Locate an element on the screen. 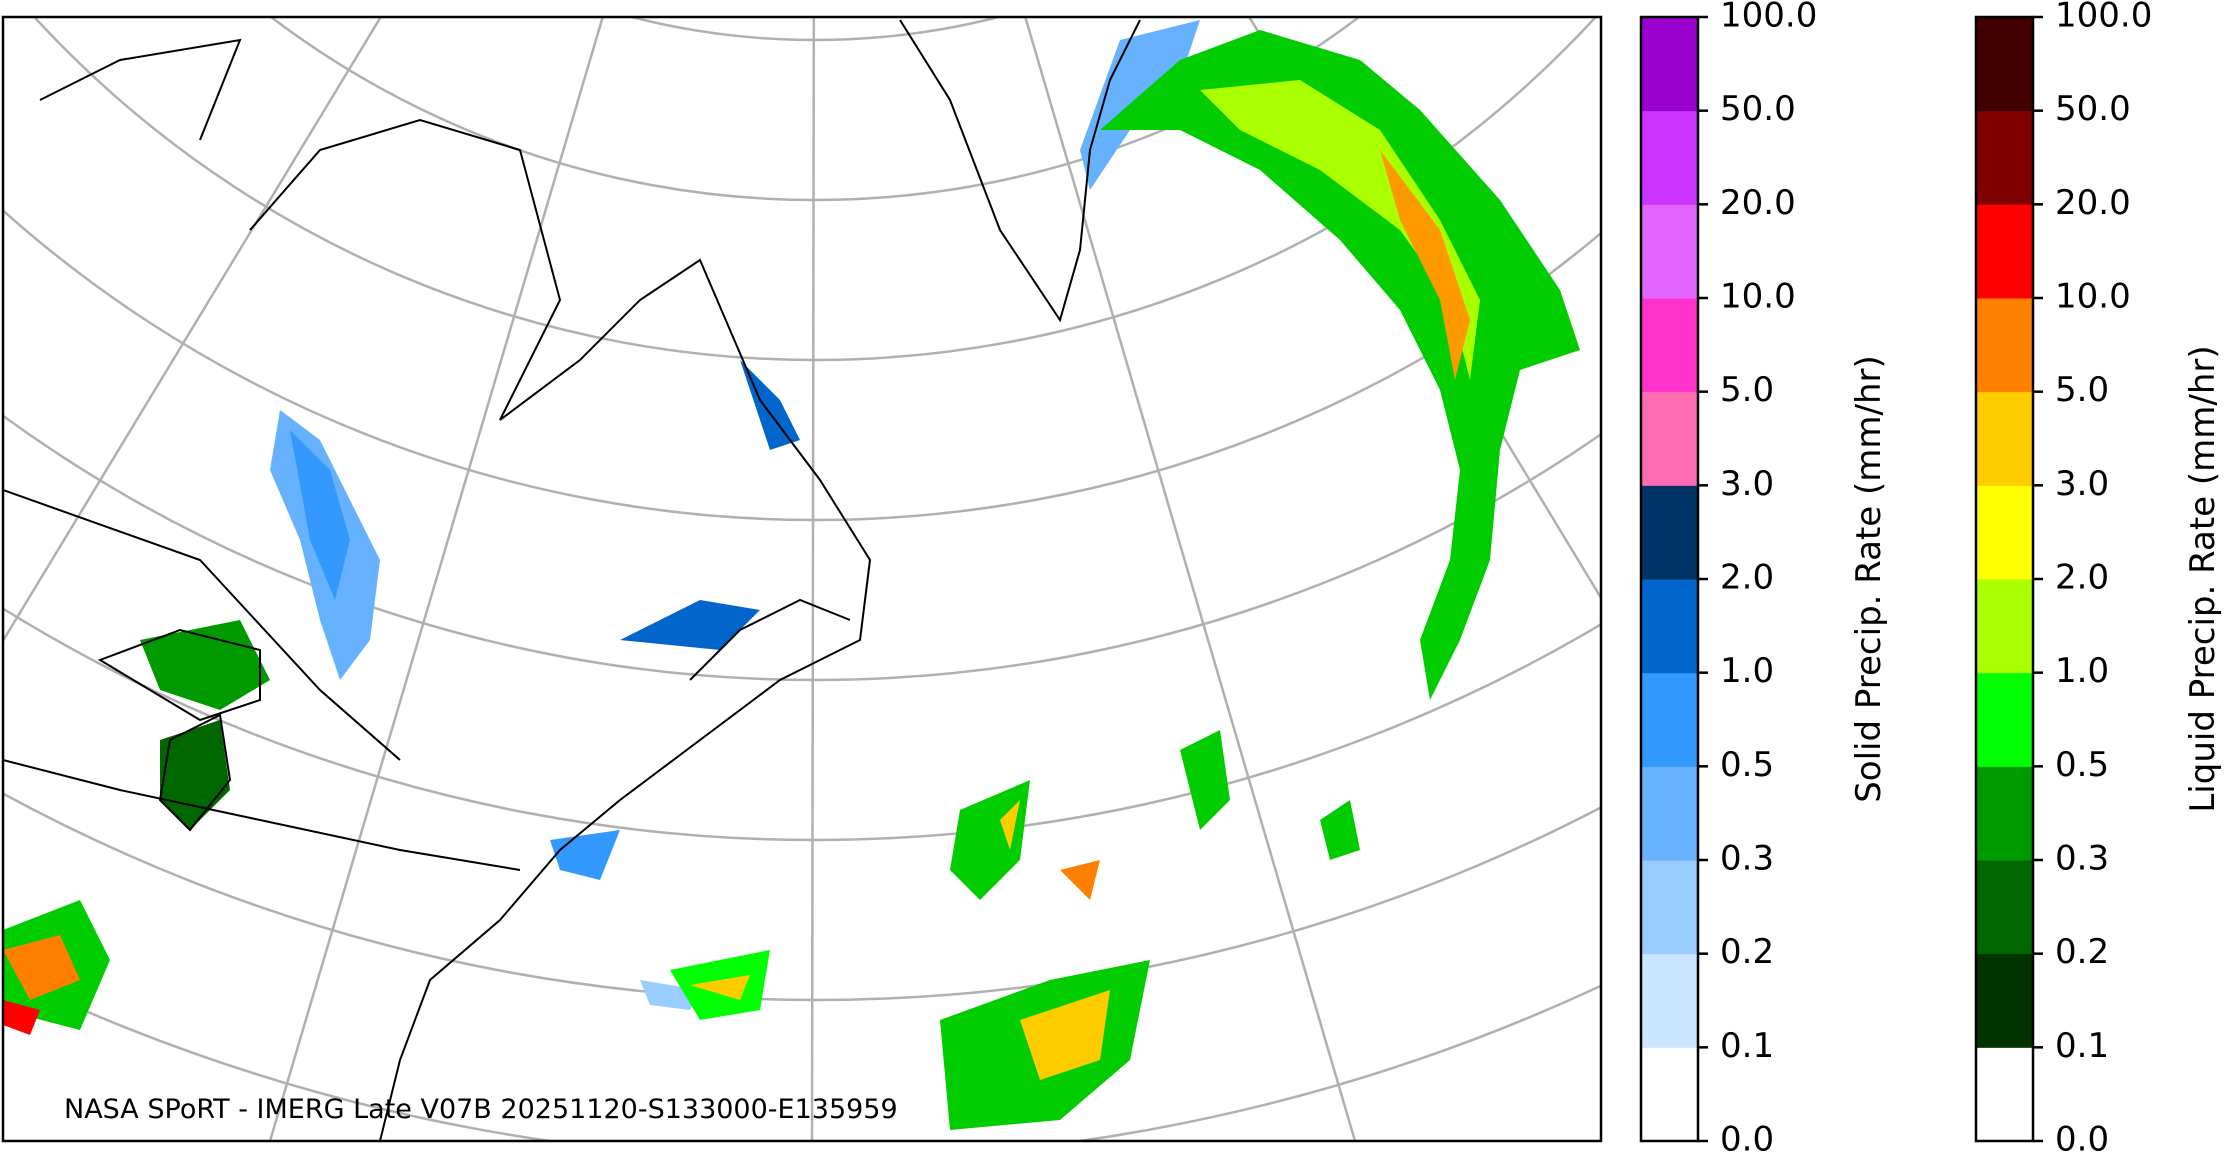 Image resolution: width=2237 pixels, height=1167 pixels. colorbar-label: Liquid Precip. Rate (mm/hr) is located at coordinates (2203, 578).